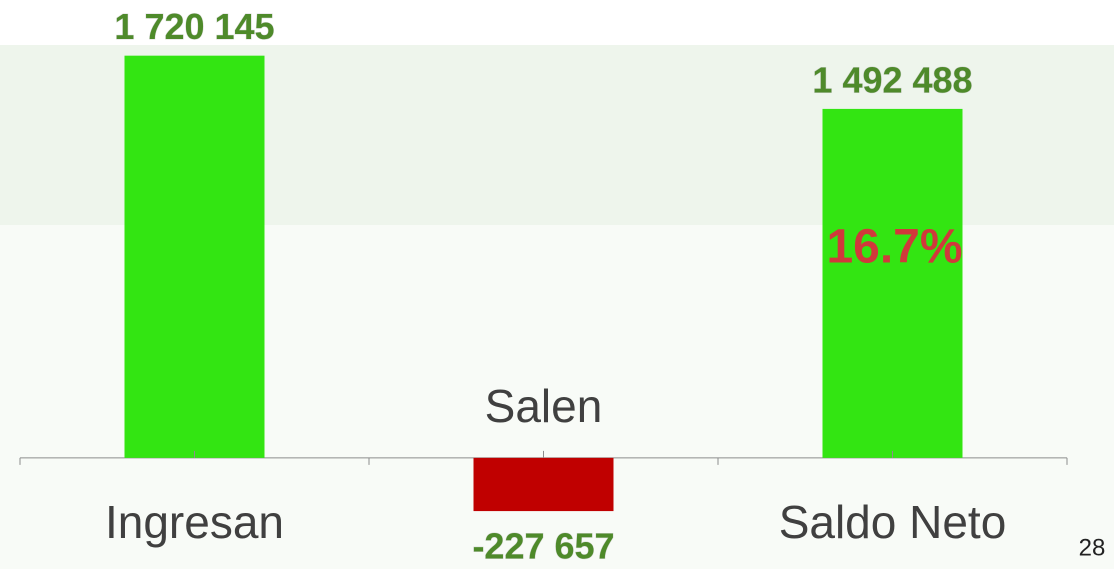  Describe the element at coordinates (894, 247) in the screenshot. I see `annotation: 16.7%` at that location.